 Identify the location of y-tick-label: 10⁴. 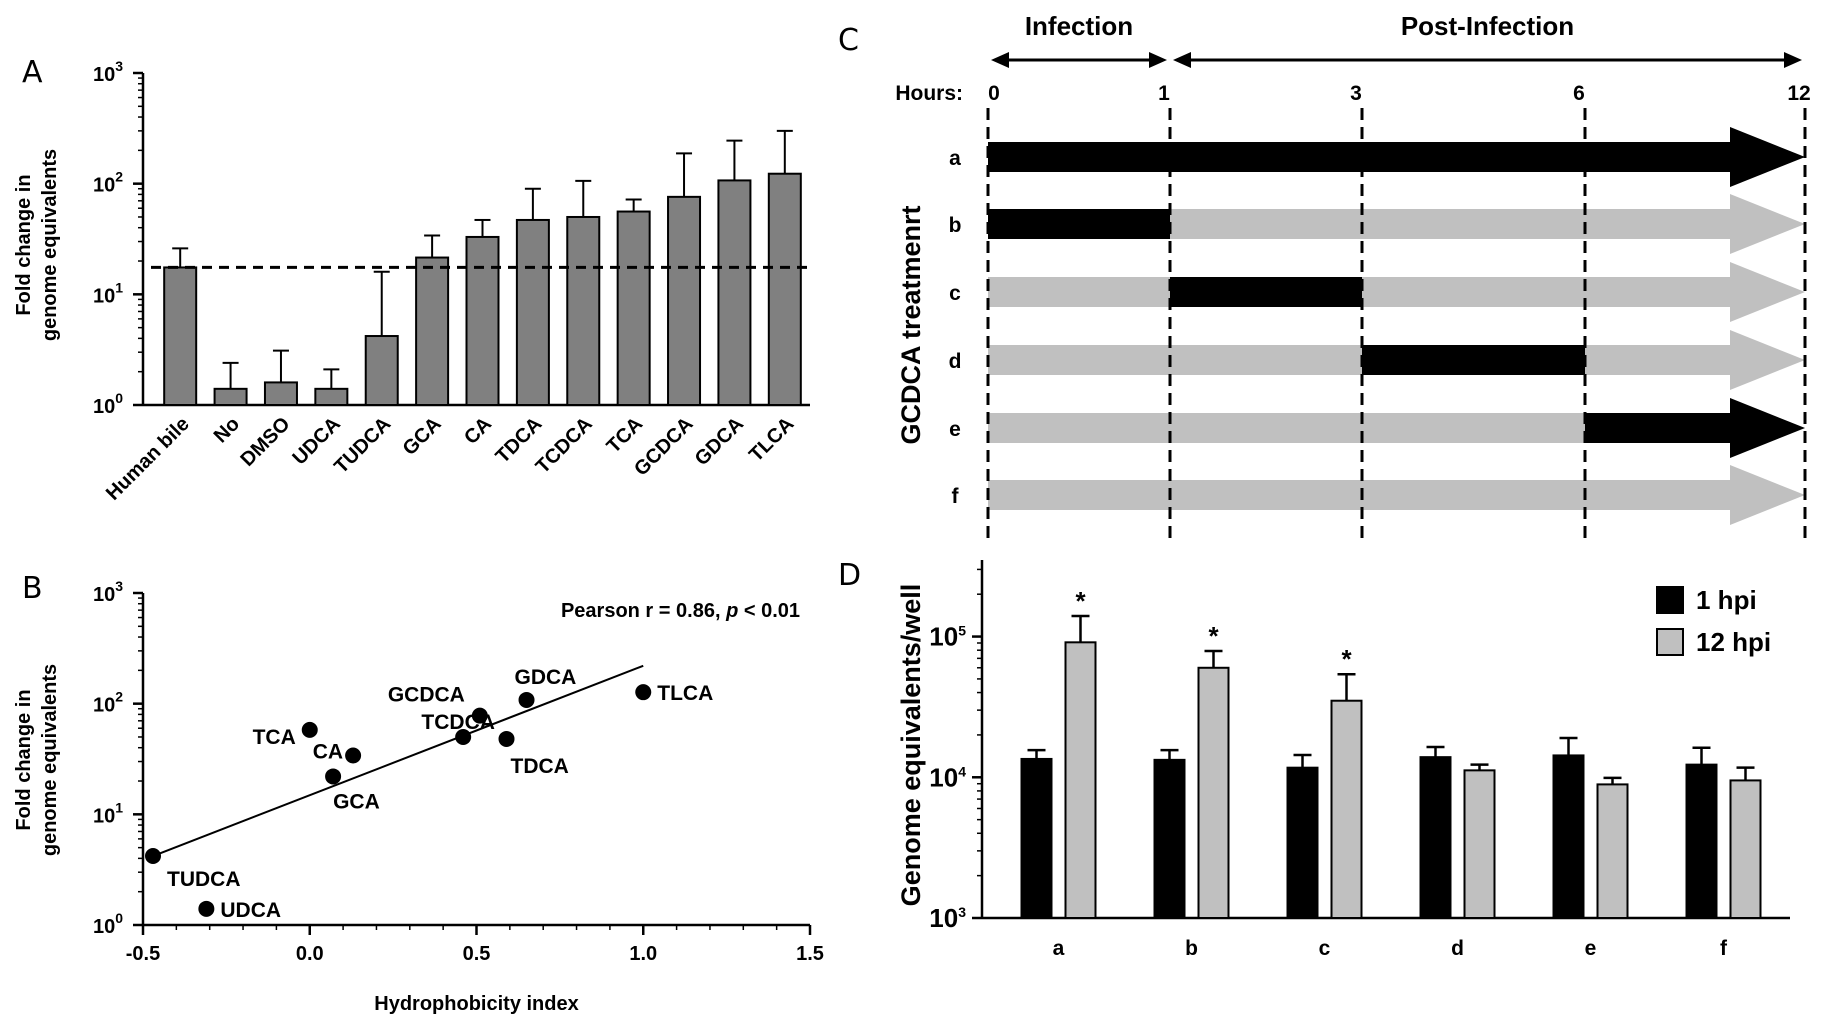
(947, 777).